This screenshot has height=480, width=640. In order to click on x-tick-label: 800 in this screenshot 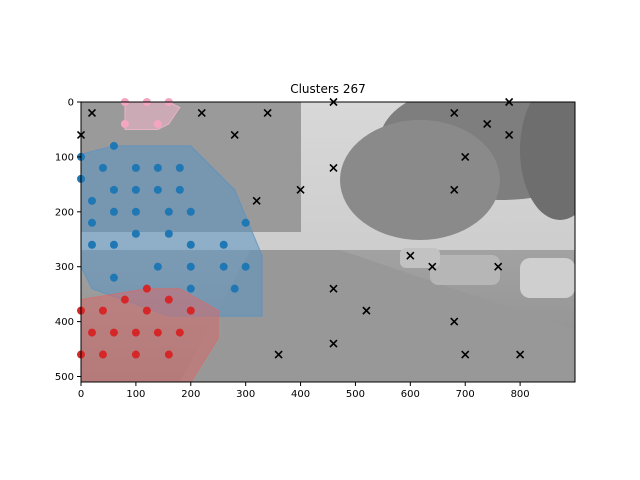, I will do `click(520, 394)`.